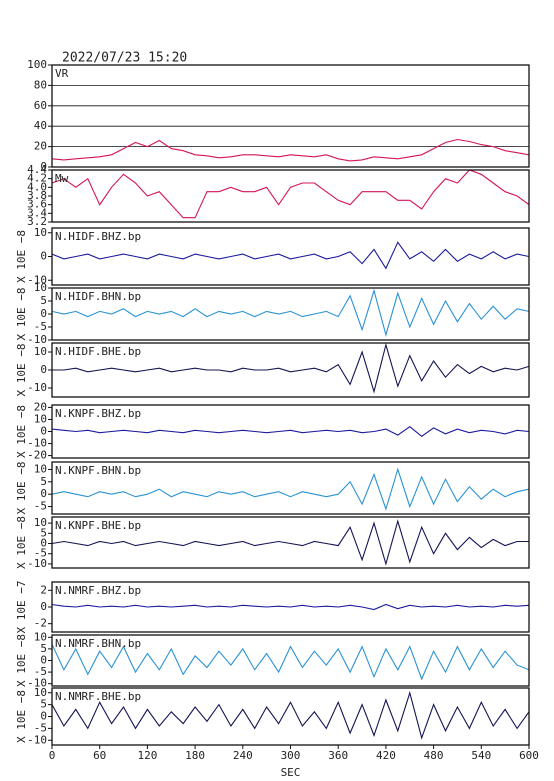 This screenshot has width=554, height=781. What do you see at coordinates (243, 755) in the screenshot?
I see `x-tick-label: 240` at bounding box center [243, 755].